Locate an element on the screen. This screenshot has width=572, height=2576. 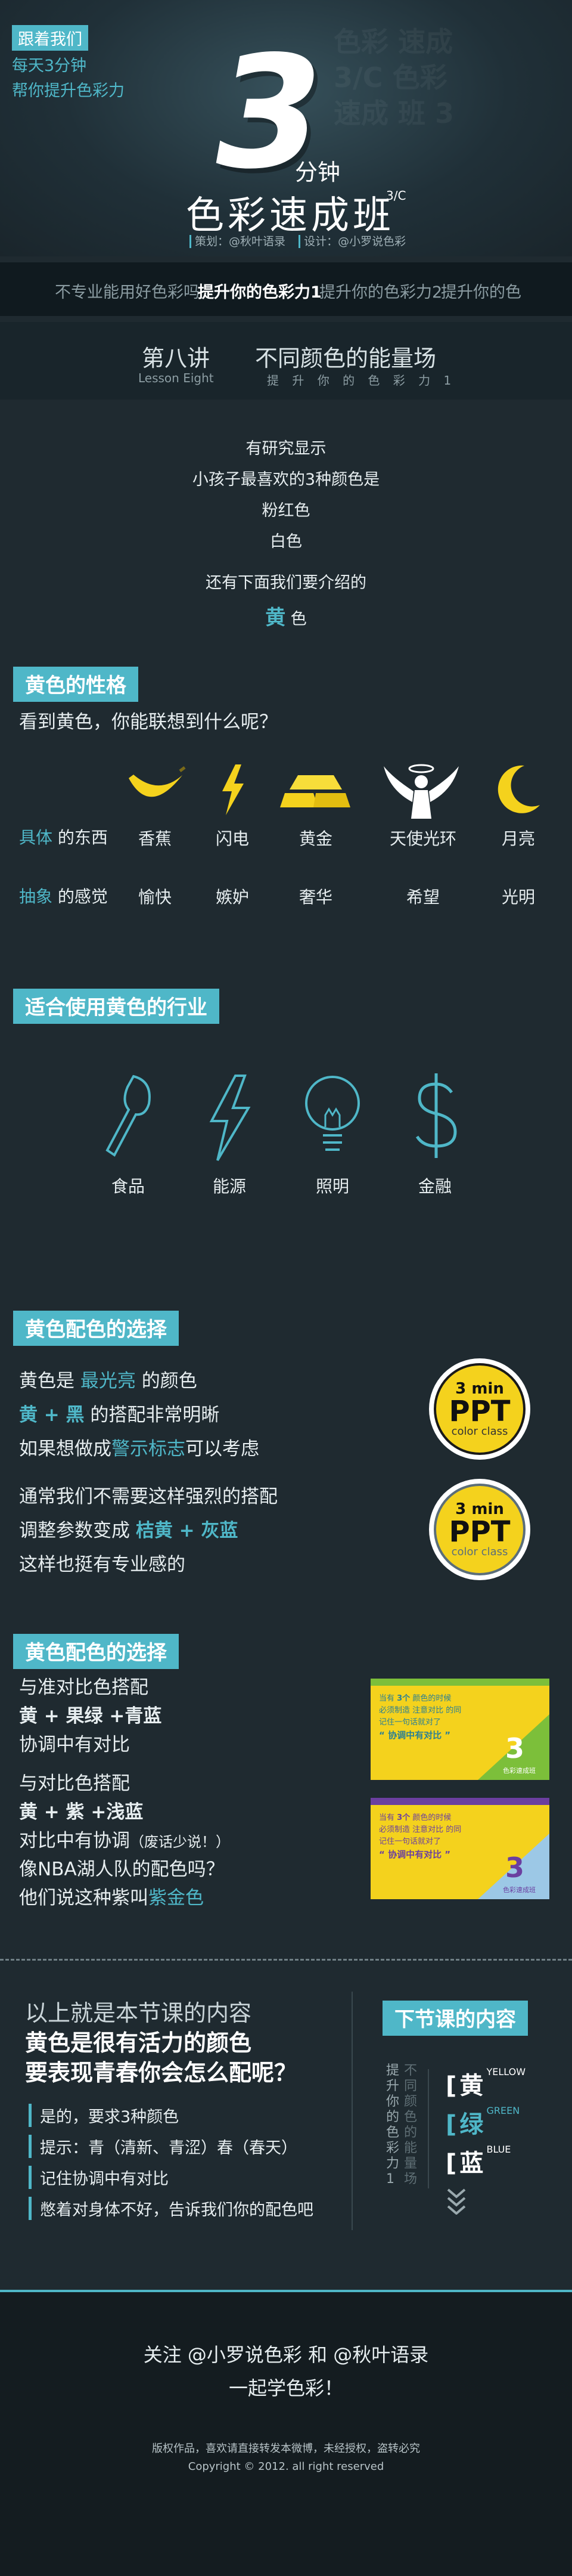
m2-line-8a: 他们说这种紫叫 is located at coordinates (83, 1898).